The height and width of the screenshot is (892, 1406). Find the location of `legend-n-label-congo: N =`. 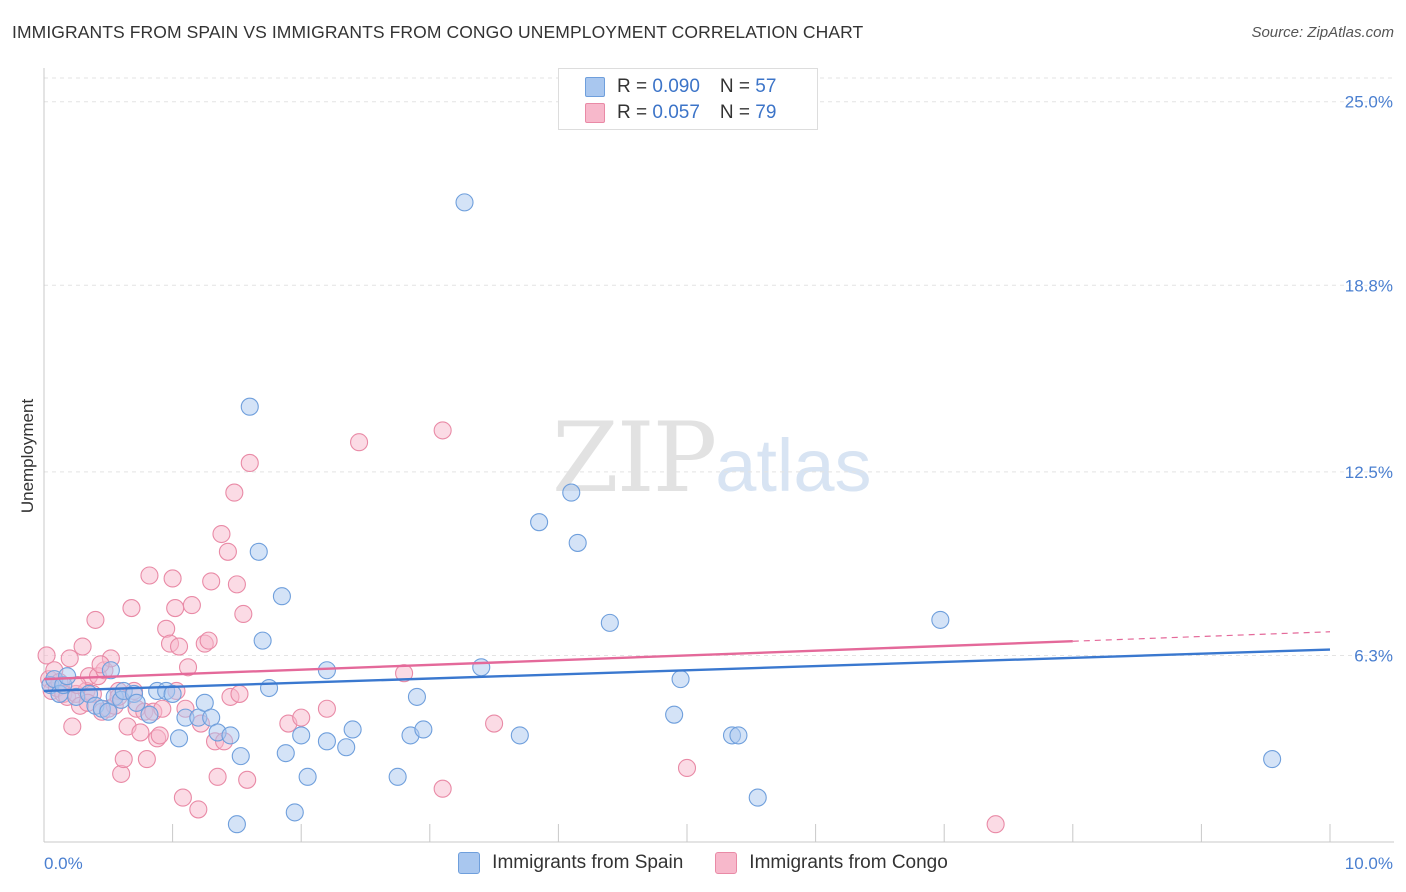

legend-n-label-congo: N = is located at coordinates (737, 112).